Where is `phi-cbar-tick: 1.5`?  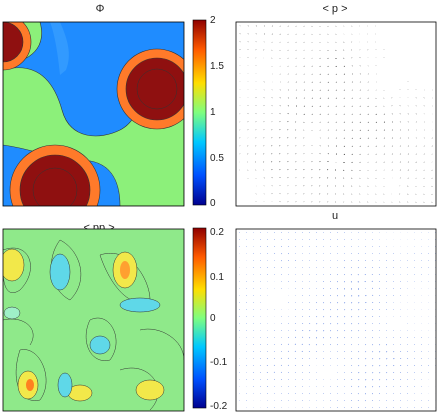
phi-cbar-tick: 1.5 is located at coordinates (217, 66).